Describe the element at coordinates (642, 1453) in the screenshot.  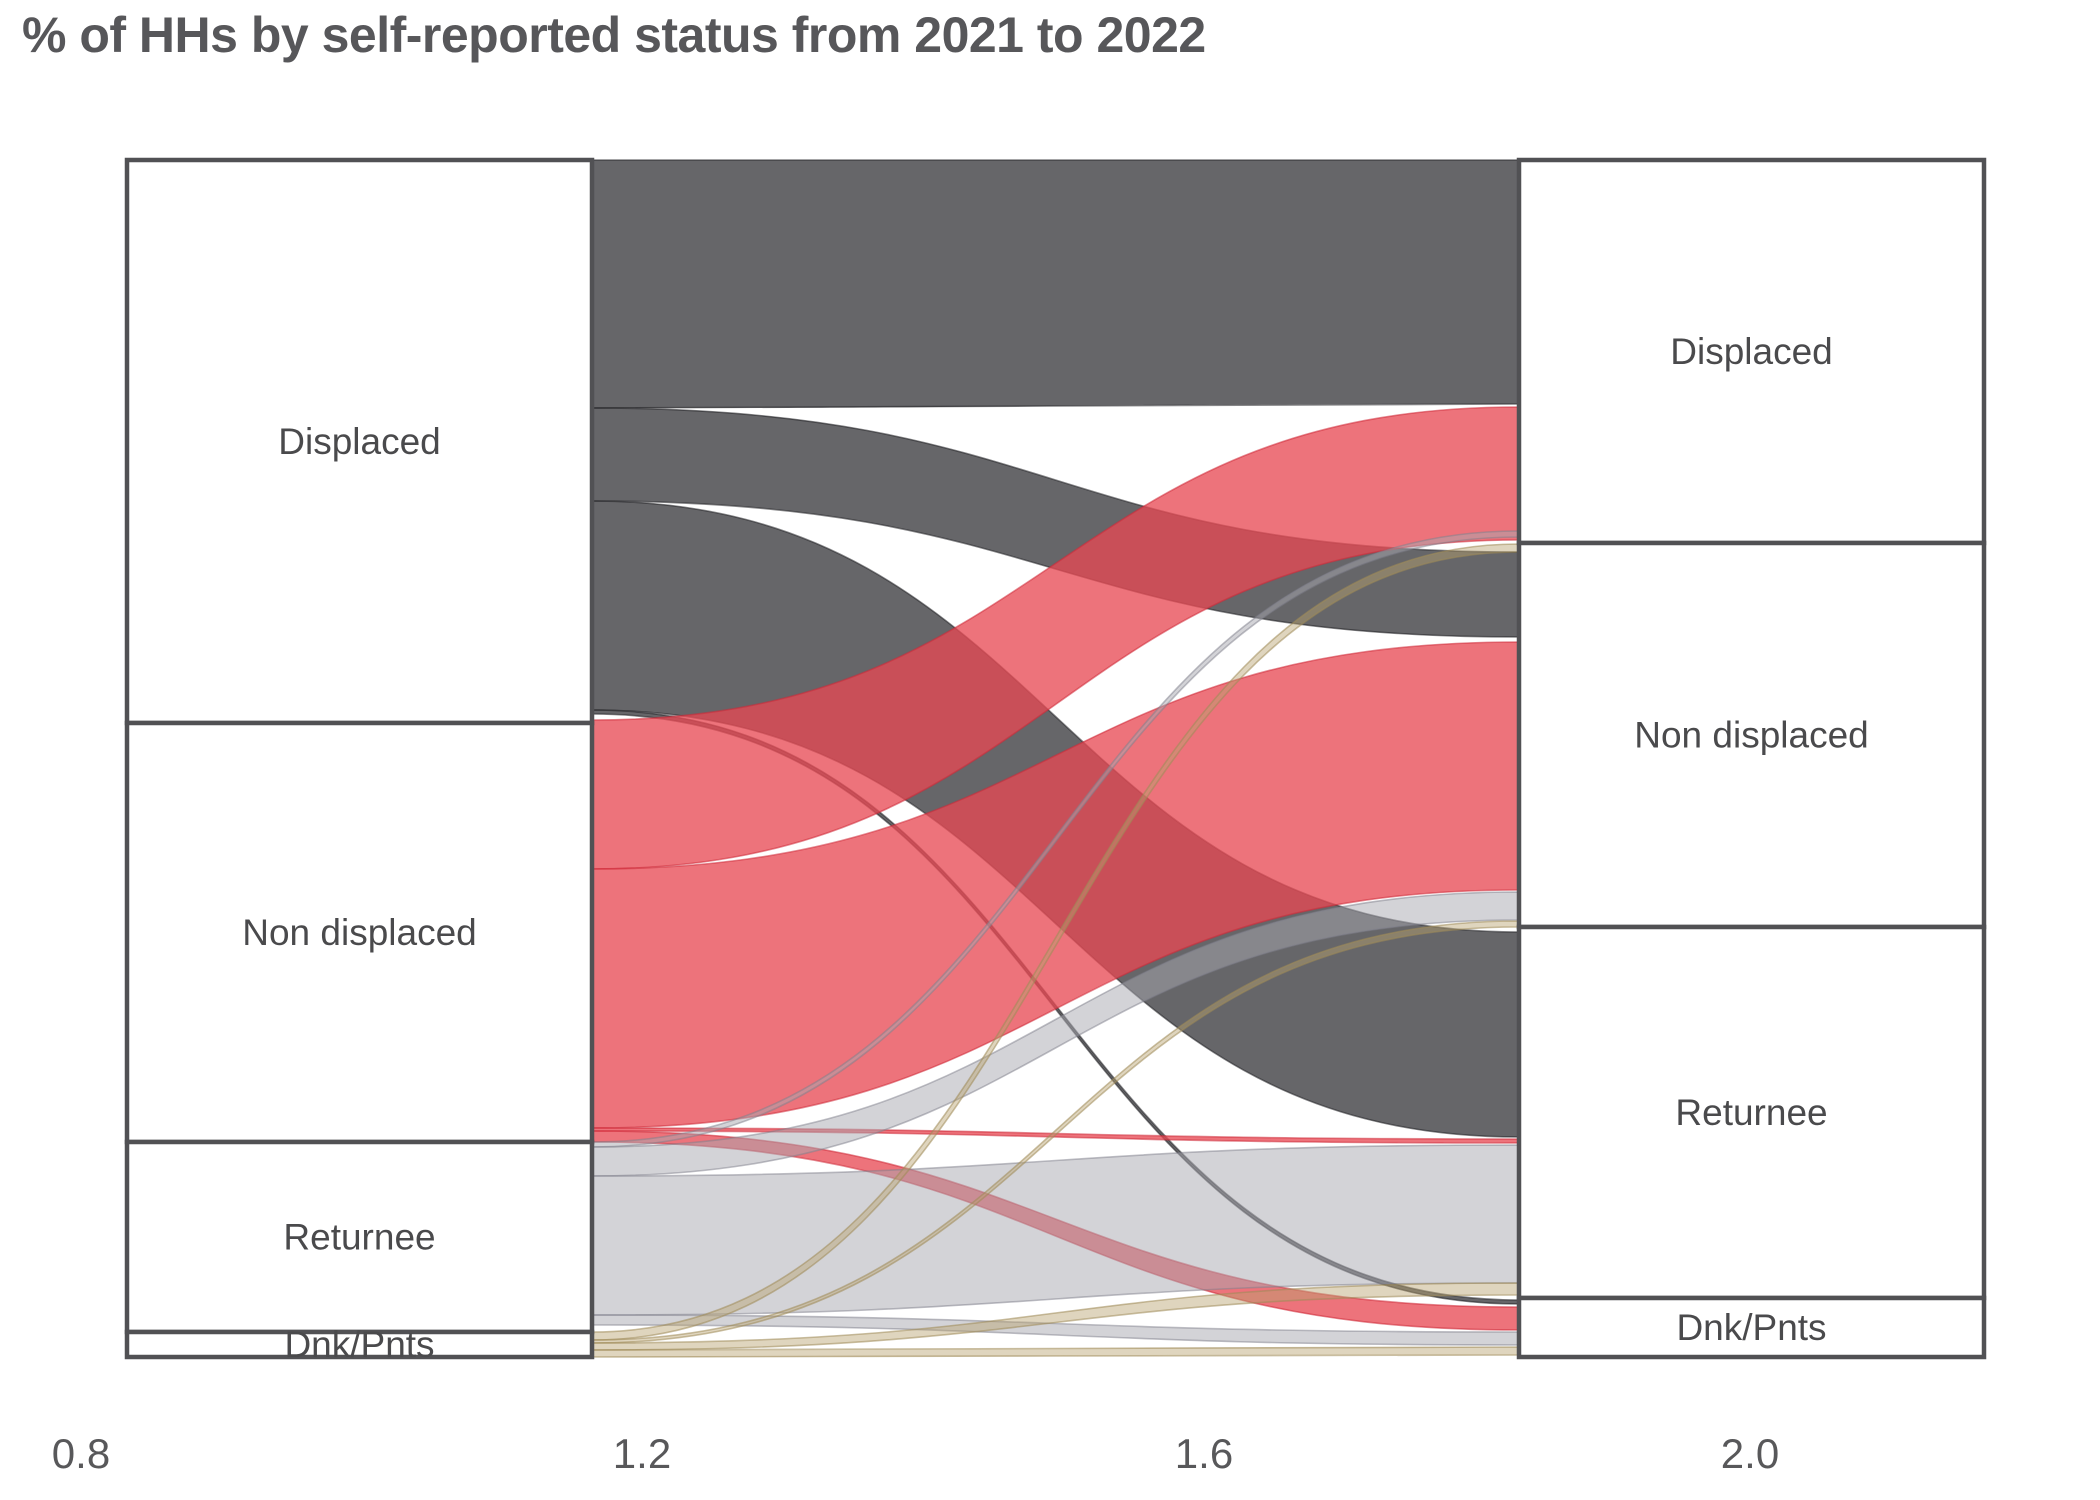
I see `x-axis-tick: 1.2` at that location.